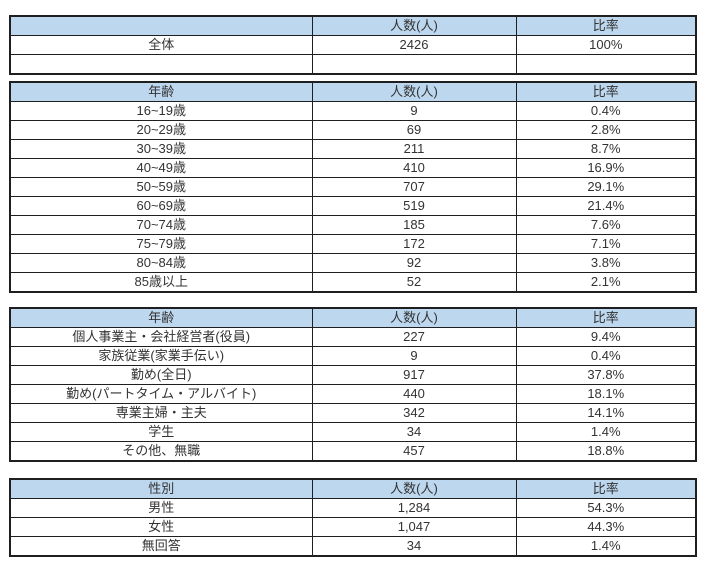 This screenshot has height=562, width=721. Describe the element at coordinates (161, 244) in the screenshot. I see `table-cell: 75~79歳` at that location.